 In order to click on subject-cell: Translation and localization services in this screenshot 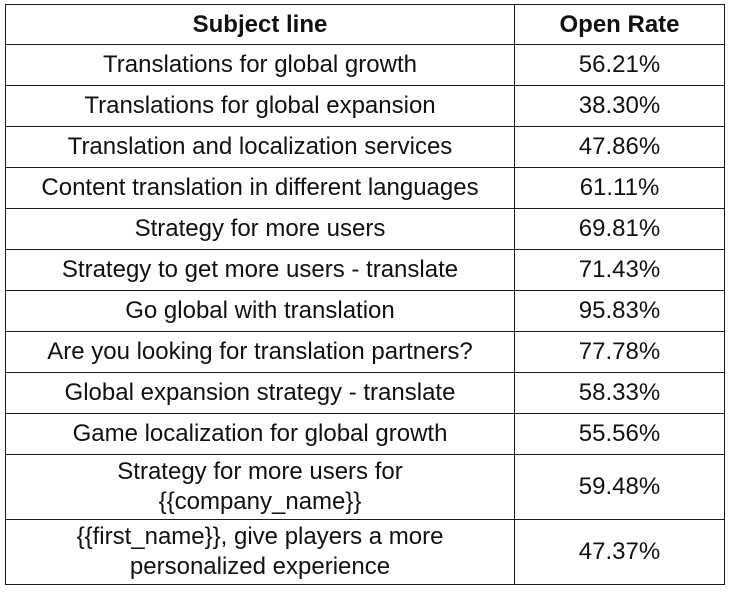, I will do `click(260, 147)`.